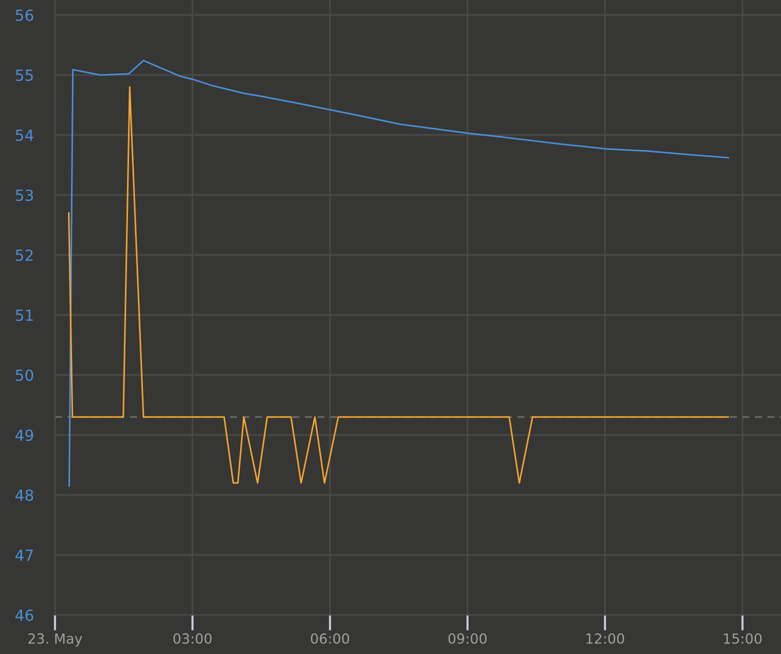  What do you see at coordinates (55, 639) in the screenshot?
I see `x-tick-label: 23. May` at bounding box center [55, 639].